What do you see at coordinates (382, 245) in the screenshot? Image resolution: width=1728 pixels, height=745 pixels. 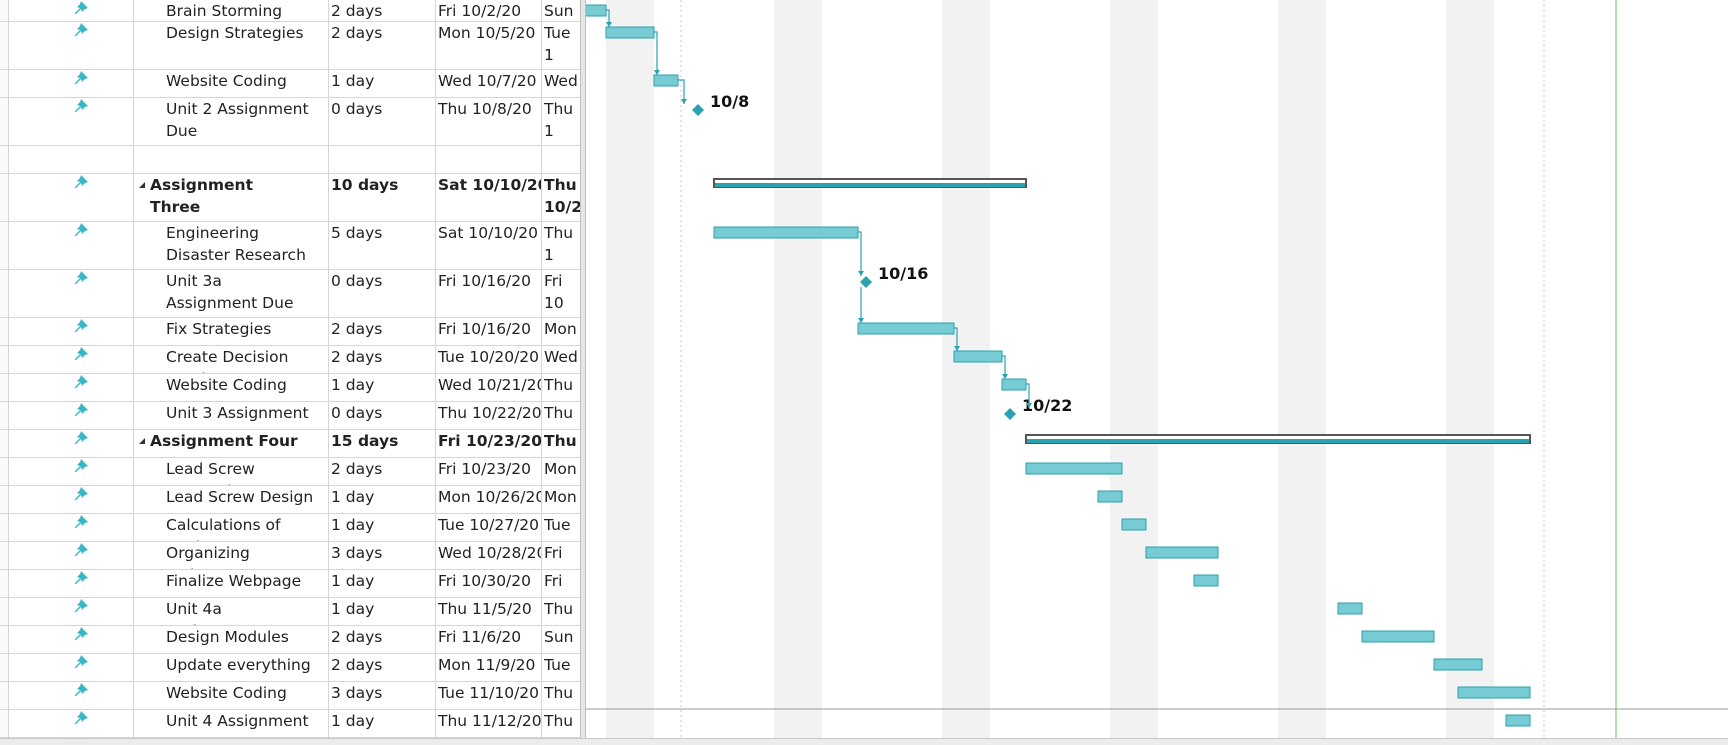 I see `duration-cell: 5 days` at bounding box center [382, 245].